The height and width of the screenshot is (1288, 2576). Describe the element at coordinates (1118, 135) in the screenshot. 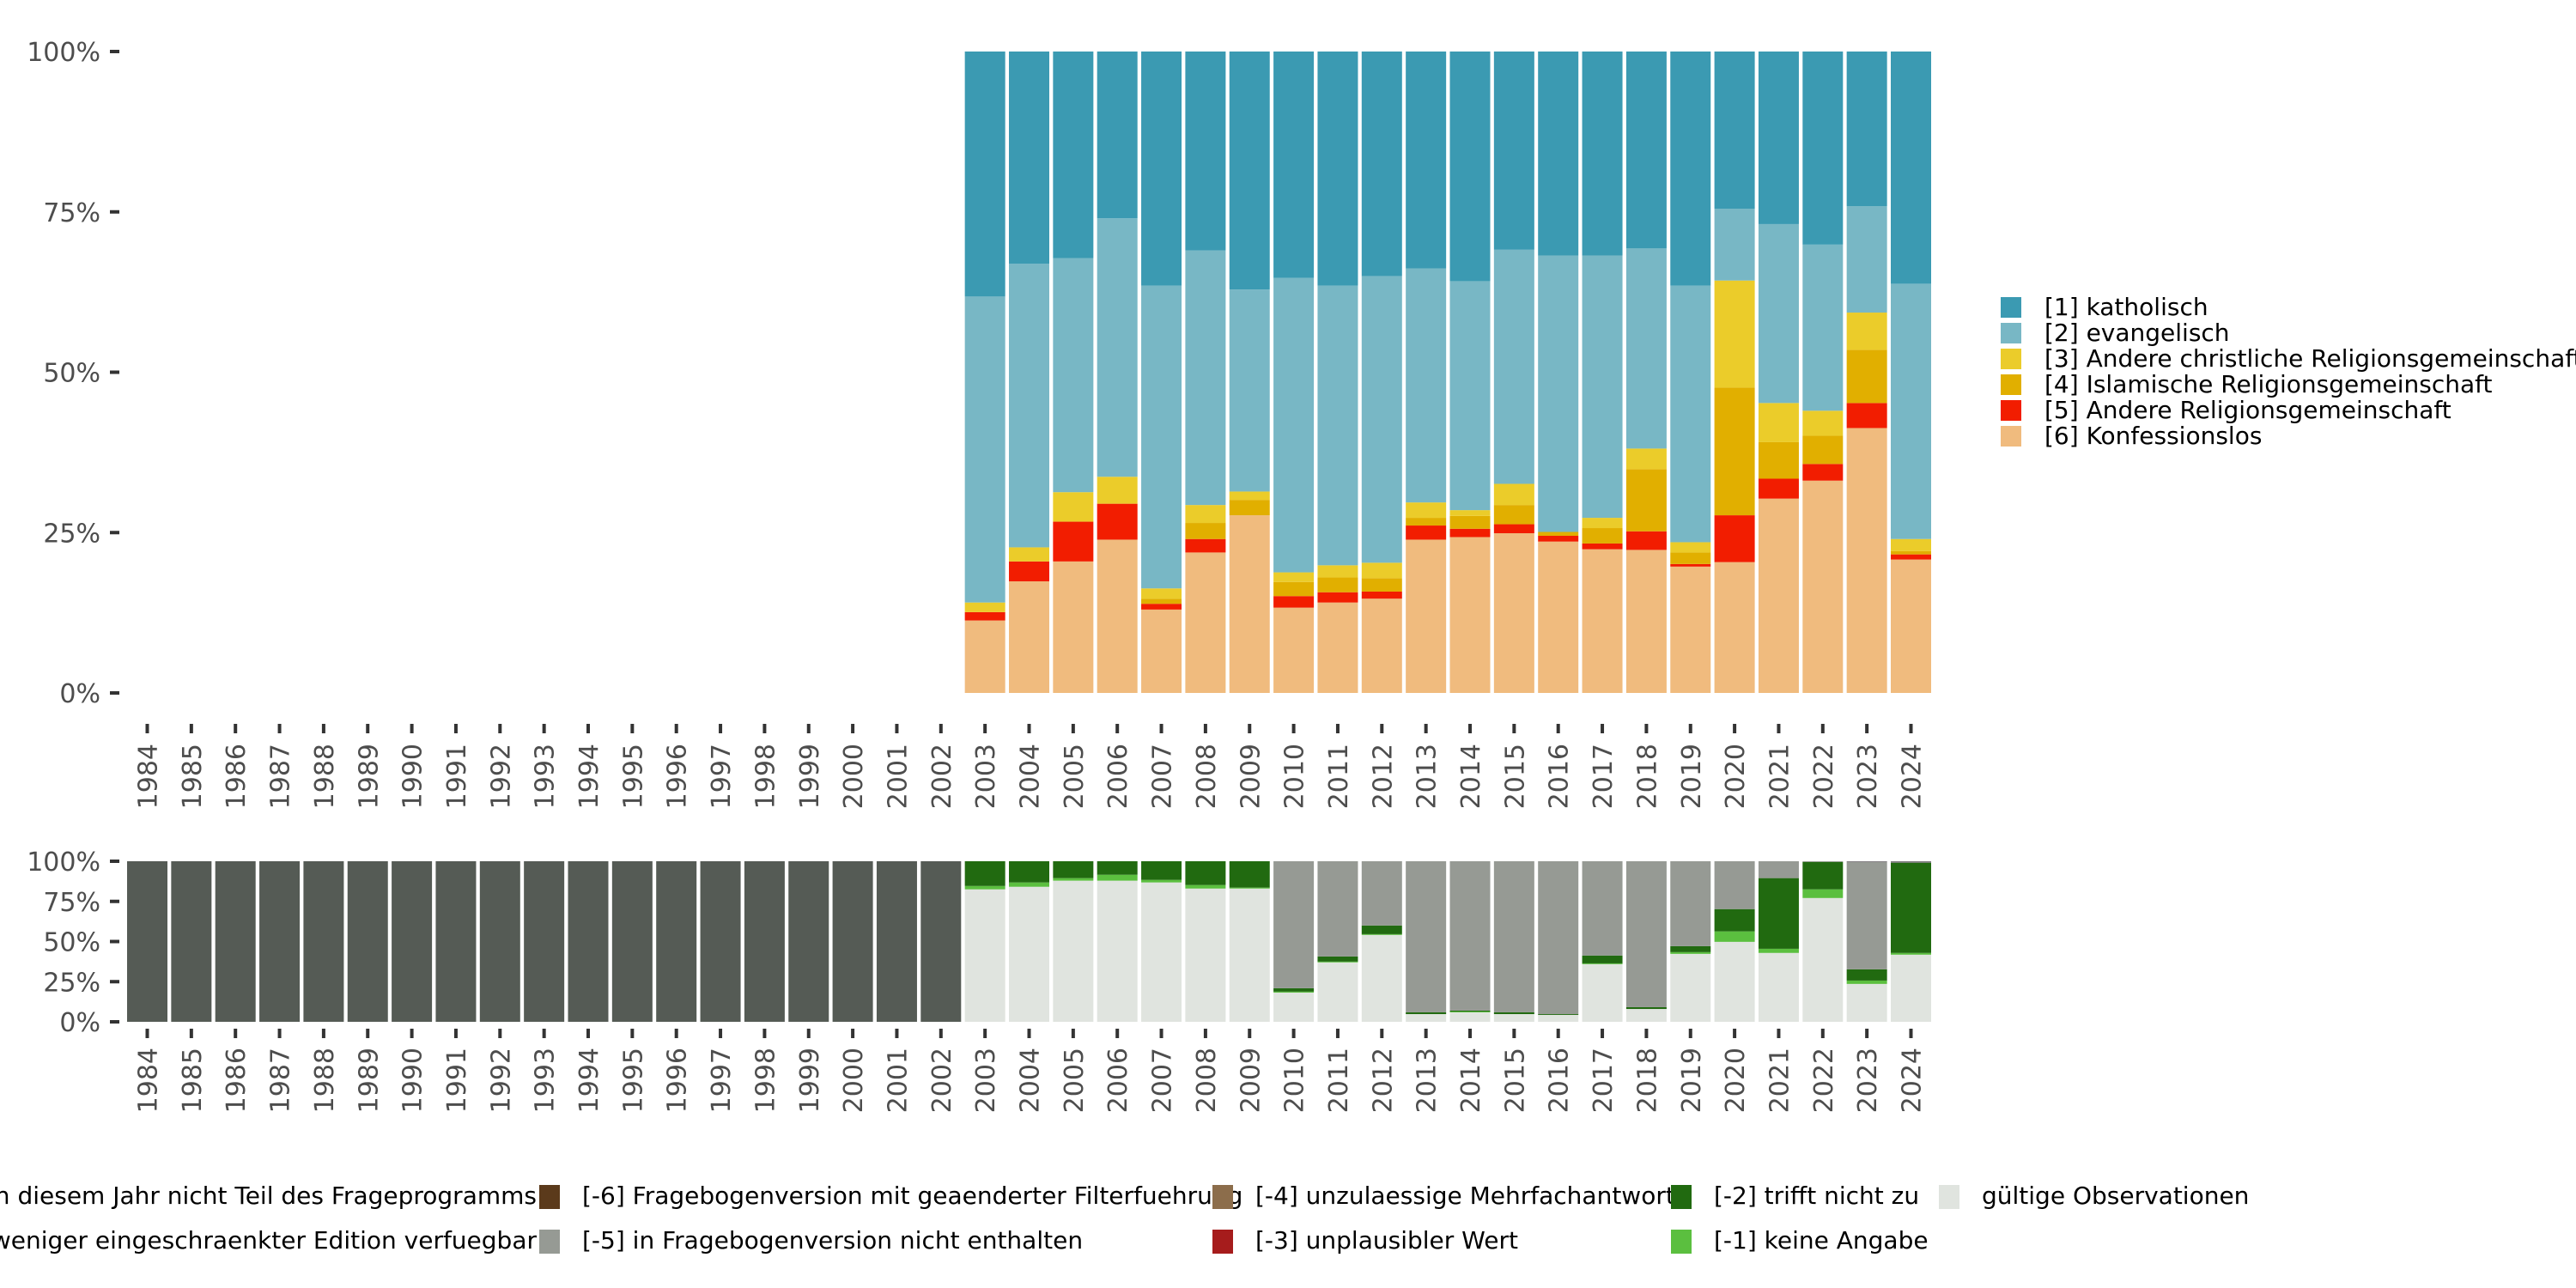

I see `bar-segment-2006-1-katholisch` at that location.